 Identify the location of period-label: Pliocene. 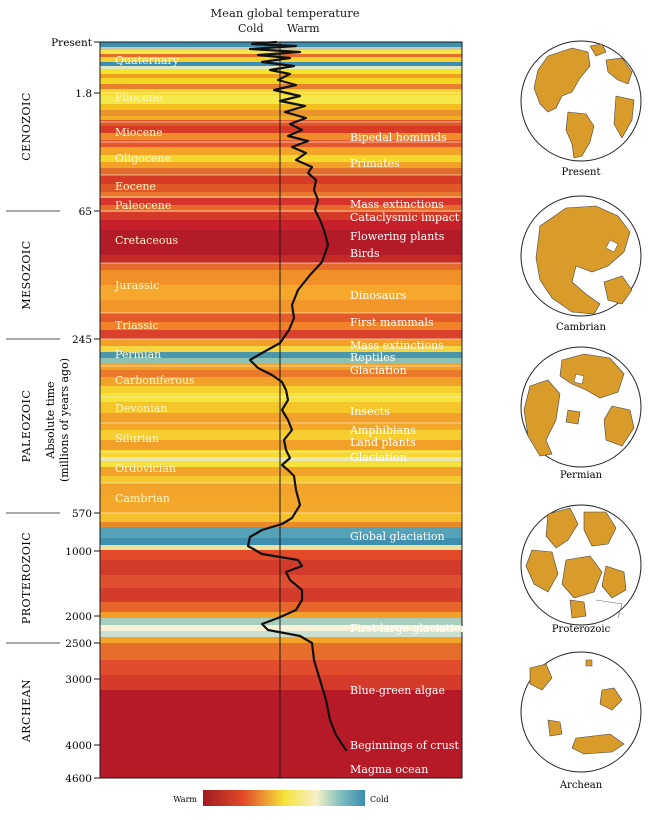
(138, 97).